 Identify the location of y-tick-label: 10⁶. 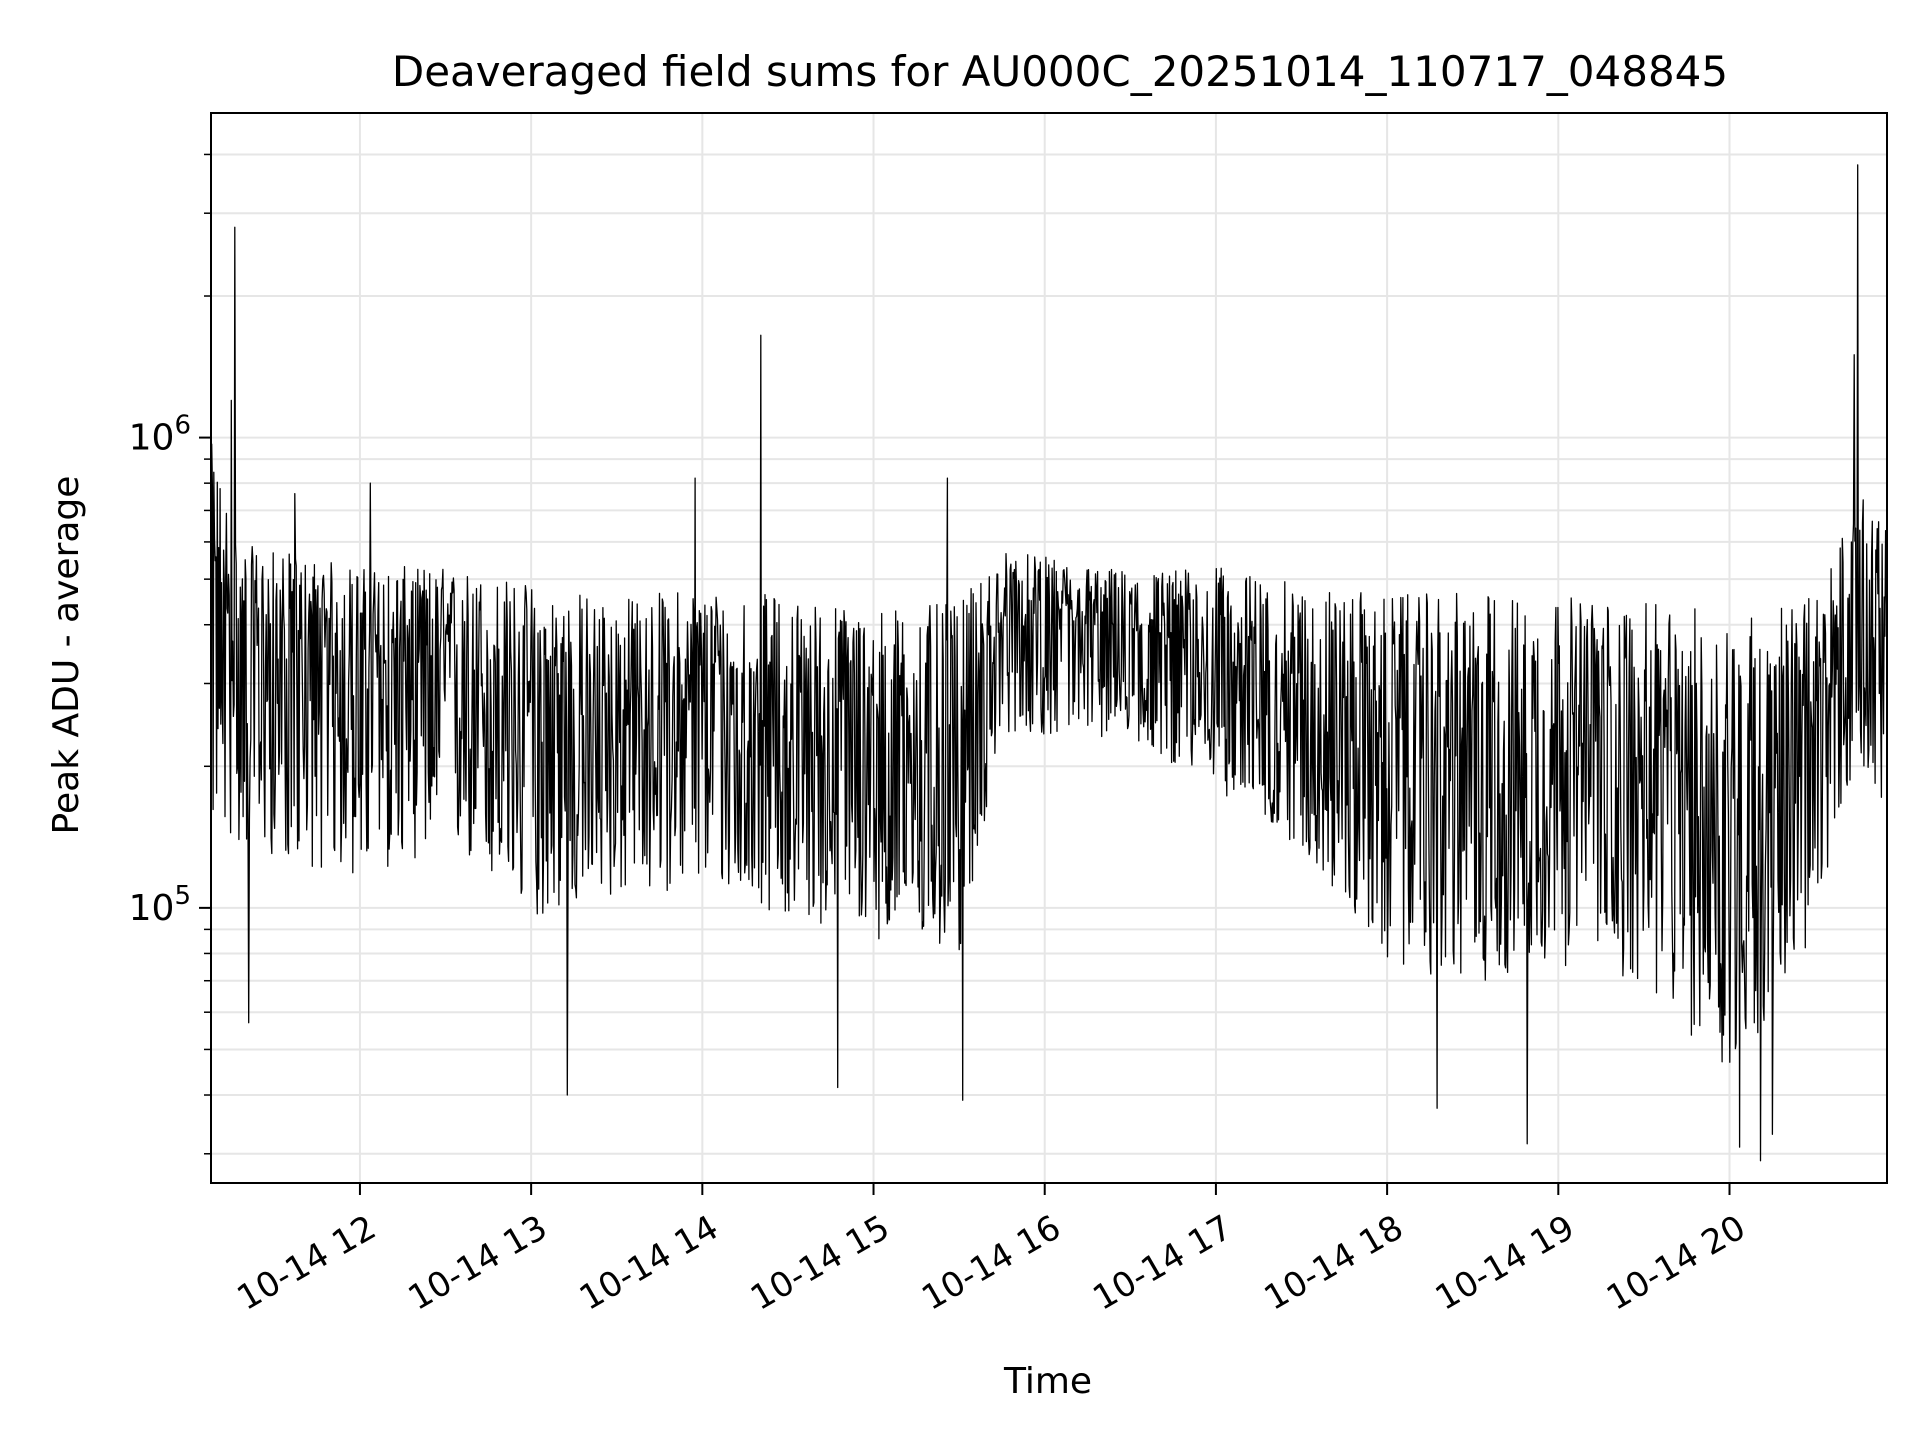
(160, 435).